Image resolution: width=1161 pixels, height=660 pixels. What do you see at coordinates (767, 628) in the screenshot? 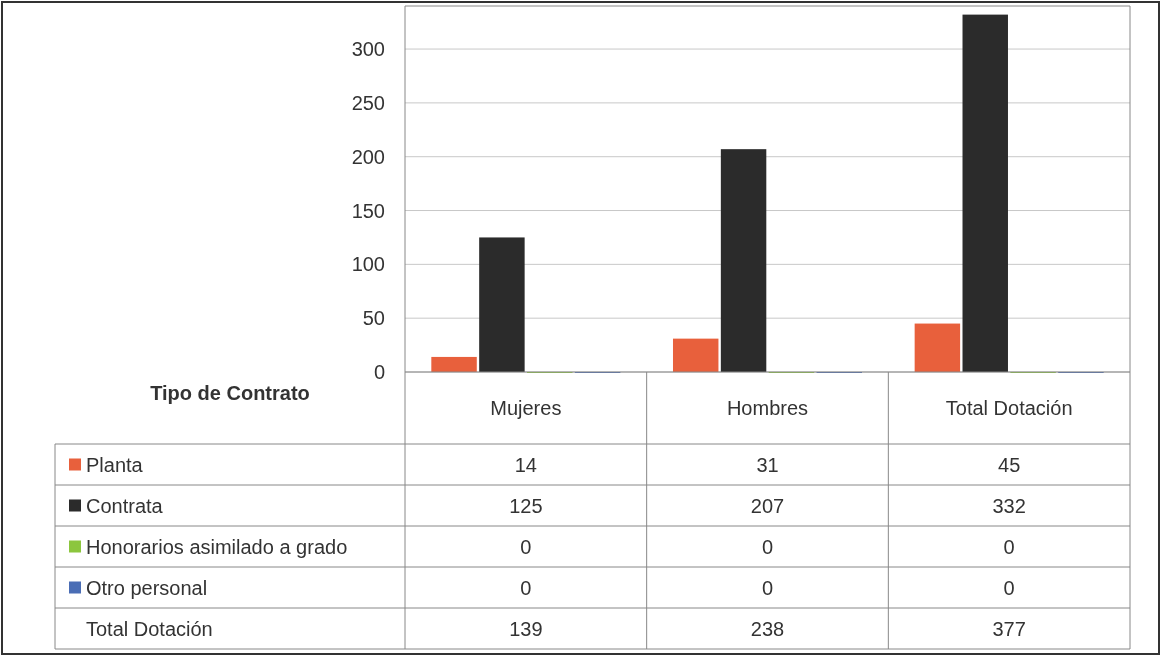
I see `text: 238` at bounding box center [767, 628].